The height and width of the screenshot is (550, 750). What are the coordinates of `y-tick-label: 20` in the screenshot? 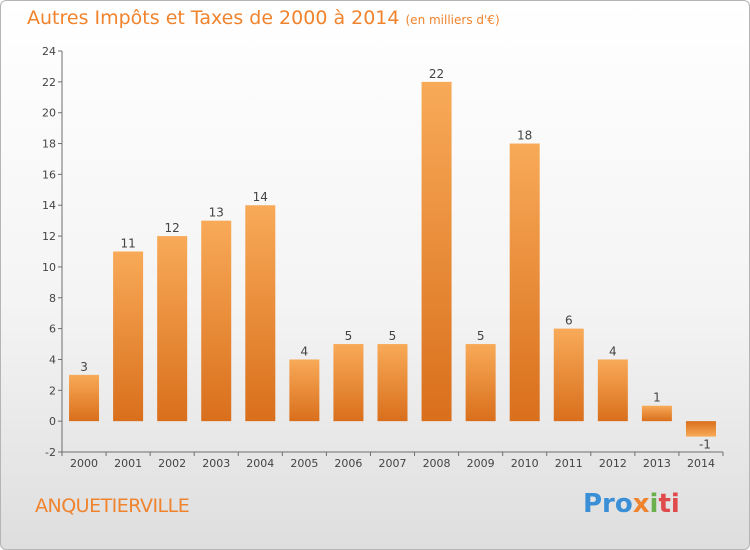 It's located at (49, 113).